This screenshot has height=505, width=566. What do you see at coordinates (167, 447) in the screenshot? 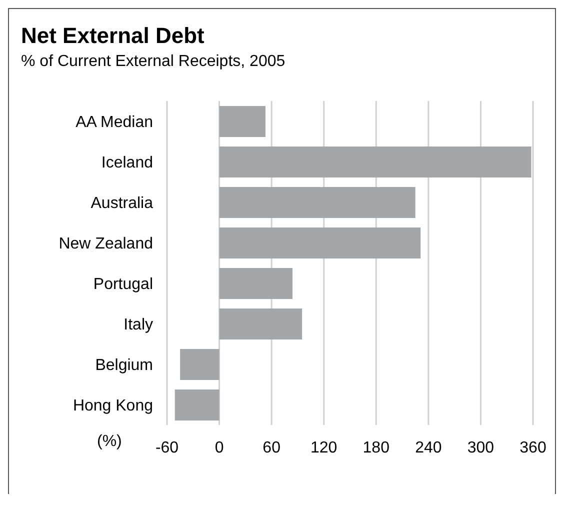
I see `x-tick-label: -60` at bounding box center [167, 447].